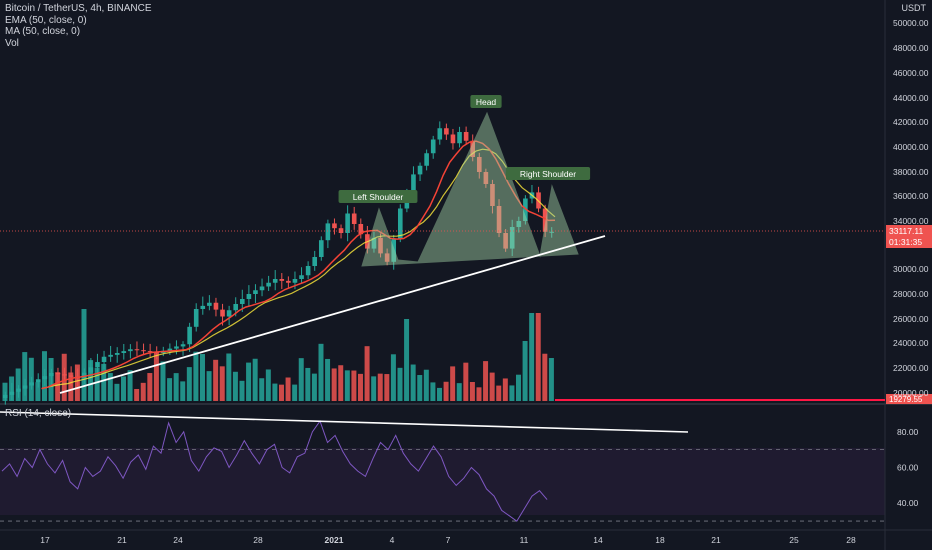 This screenshot has width=932, height=550. I want to click on price-axis-label: 20000.00, so click(911, 393).